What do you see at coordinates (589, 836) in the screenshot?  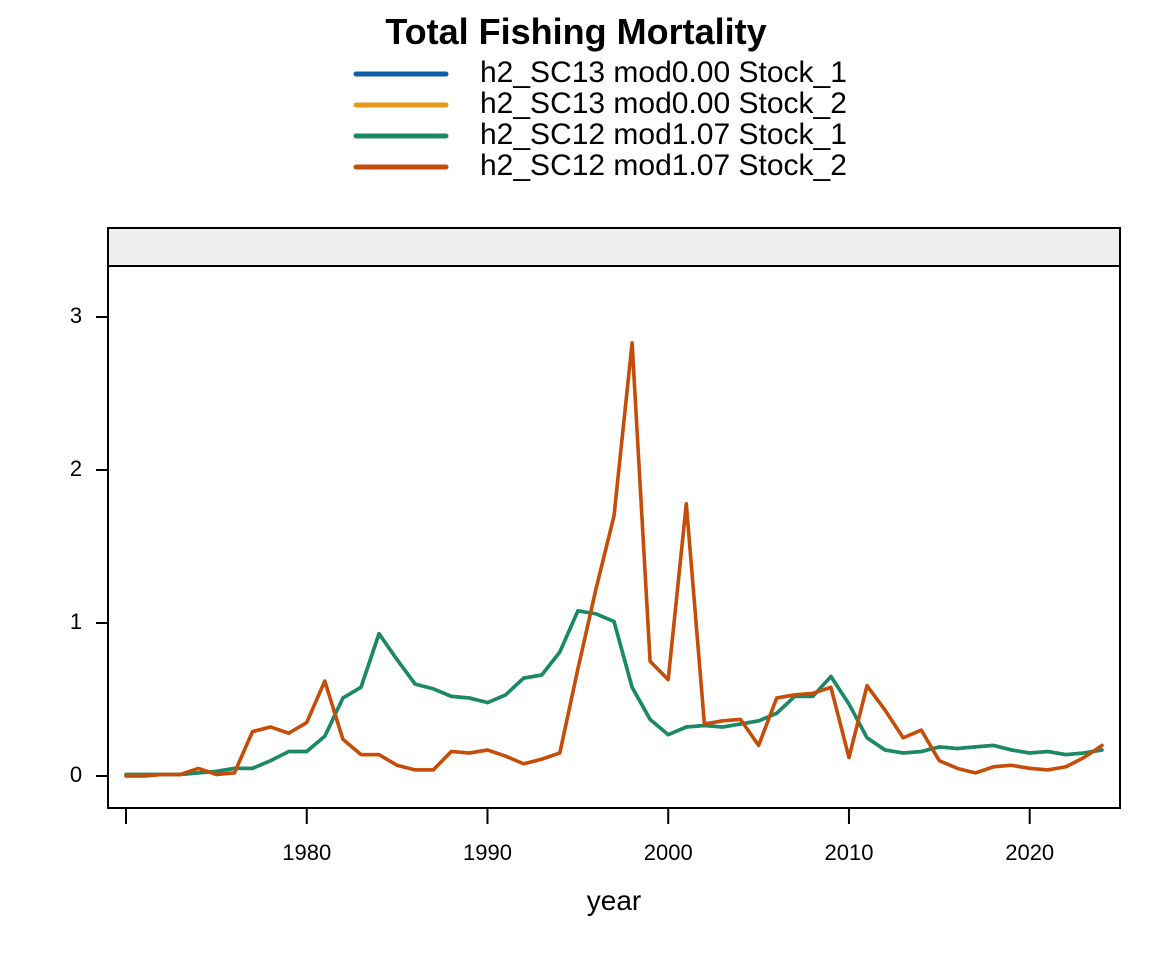 I see `x-axis: 1980 1990 2000 2010 2020` at bounding box center [589, 836].